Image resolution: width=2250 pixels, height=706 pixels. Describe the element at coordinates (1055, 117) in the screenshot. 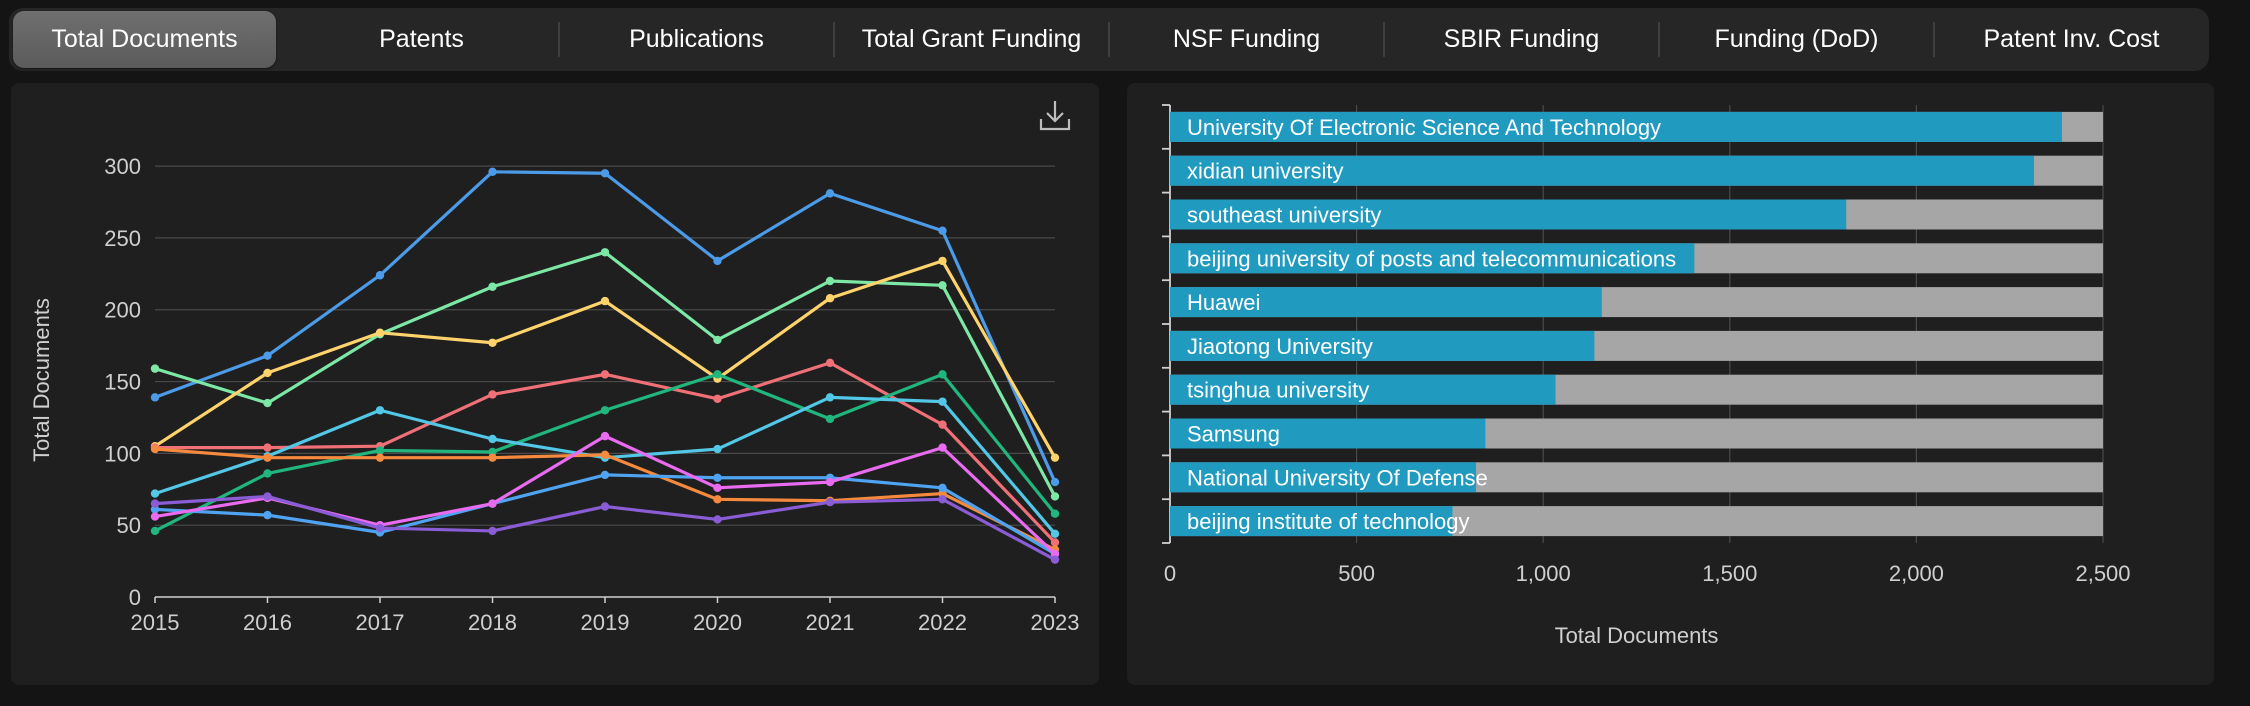

I see `download-icon` at that location.